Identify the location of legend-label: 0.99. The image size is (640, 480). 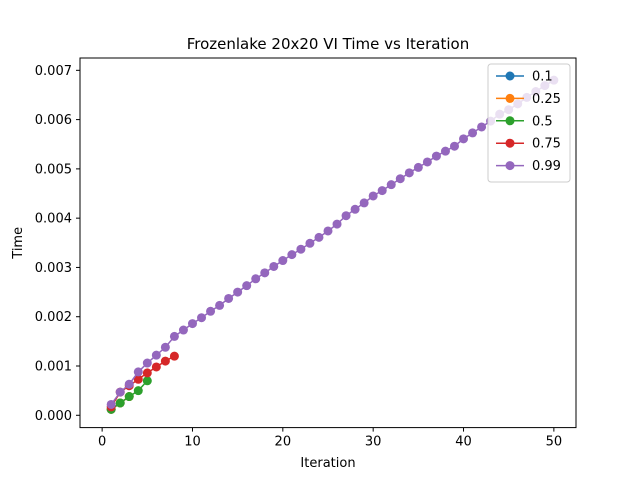
(546, 166).